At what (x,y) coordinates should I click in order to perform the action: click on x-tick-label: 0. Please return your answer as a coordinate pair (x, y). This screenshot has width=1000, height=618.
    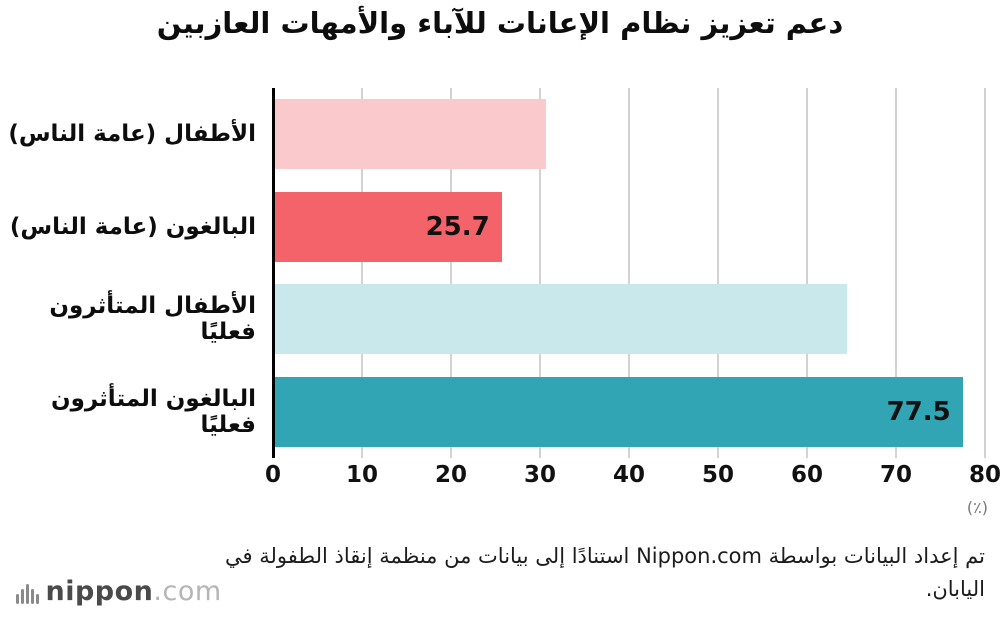
    Looking at the image, I should click on (273, 475).